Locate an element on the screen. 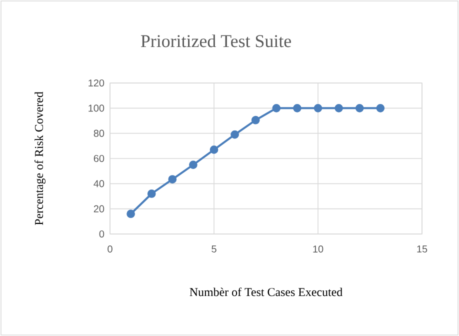 The image size is (459, 336). y-axis-title: Percentage of Risk Covered is located at coordinates (40, 159).